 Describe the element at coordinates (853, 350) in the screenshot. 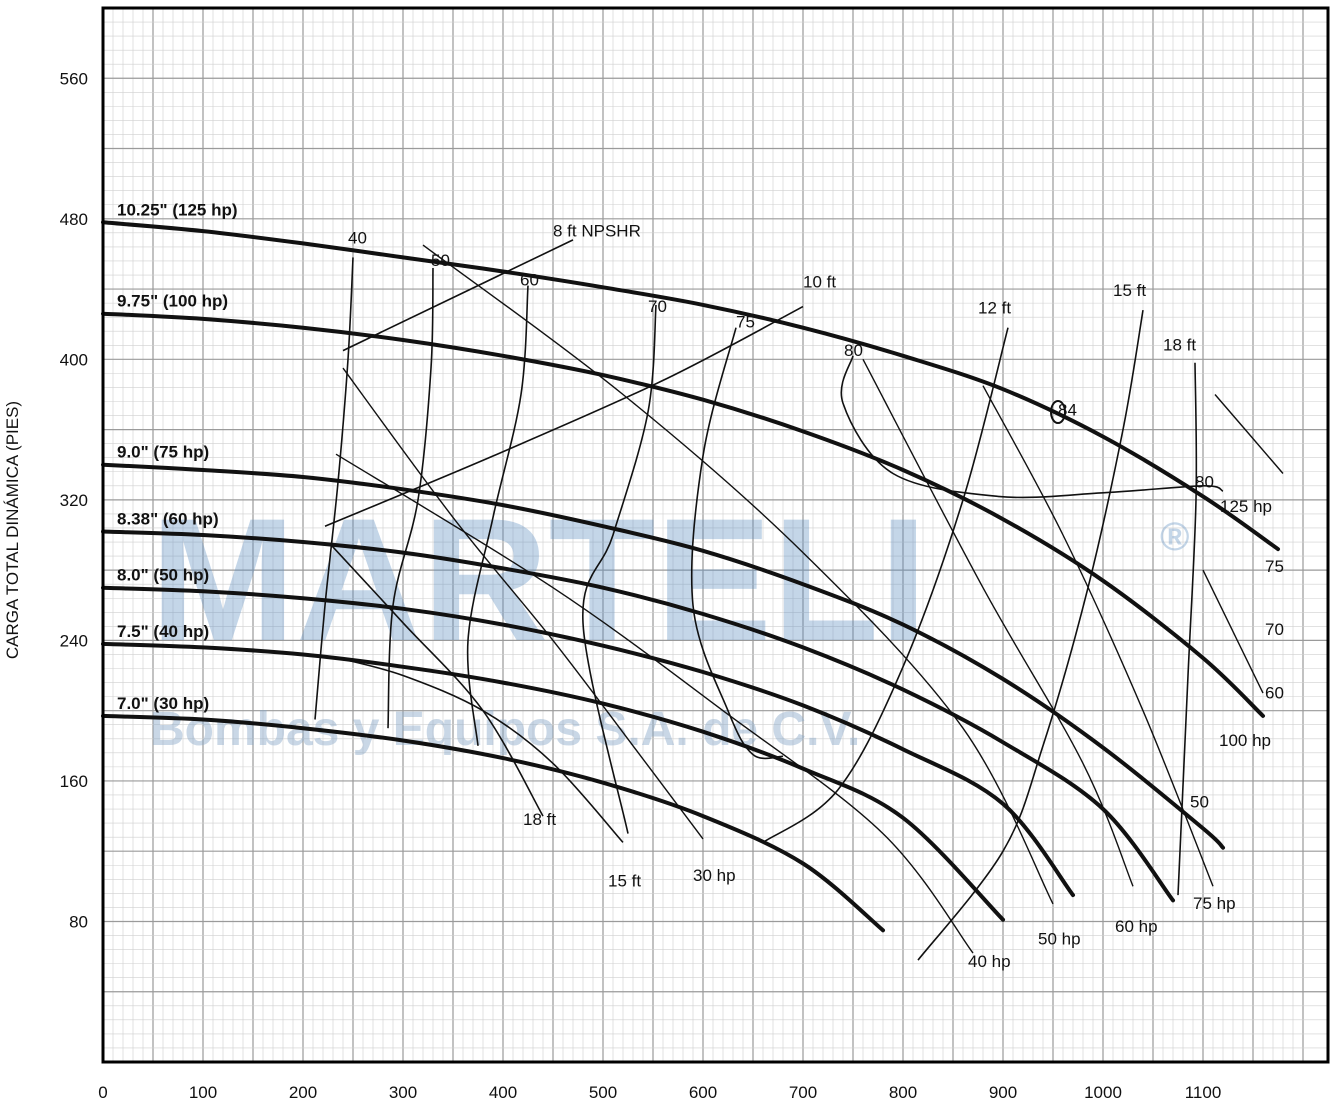

I see `efficiency-label: 80` at that location.